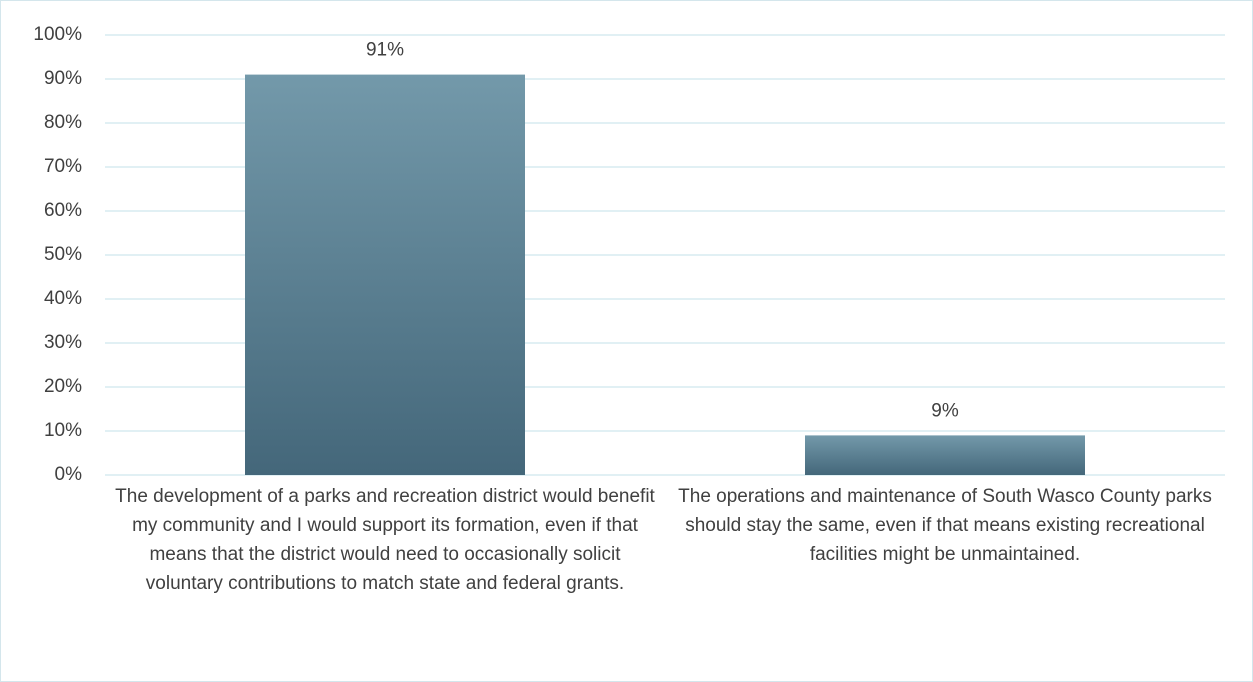 The height and width of the screenshot is (682, 1253). What do you see at coordinates (63, 122) in the screenshot?
I see `y-tick-label: 80%` at bounding box center [63, 122].